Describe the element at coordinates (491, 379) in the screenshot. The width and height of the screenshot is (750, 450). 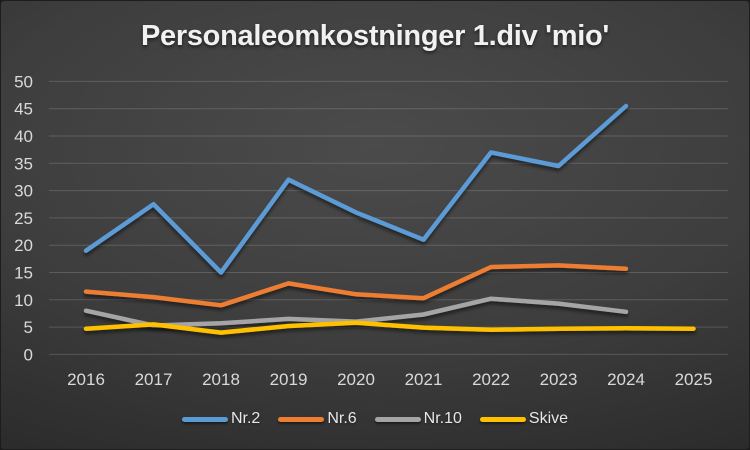
I see `x-axis-label: 2022` at that location.